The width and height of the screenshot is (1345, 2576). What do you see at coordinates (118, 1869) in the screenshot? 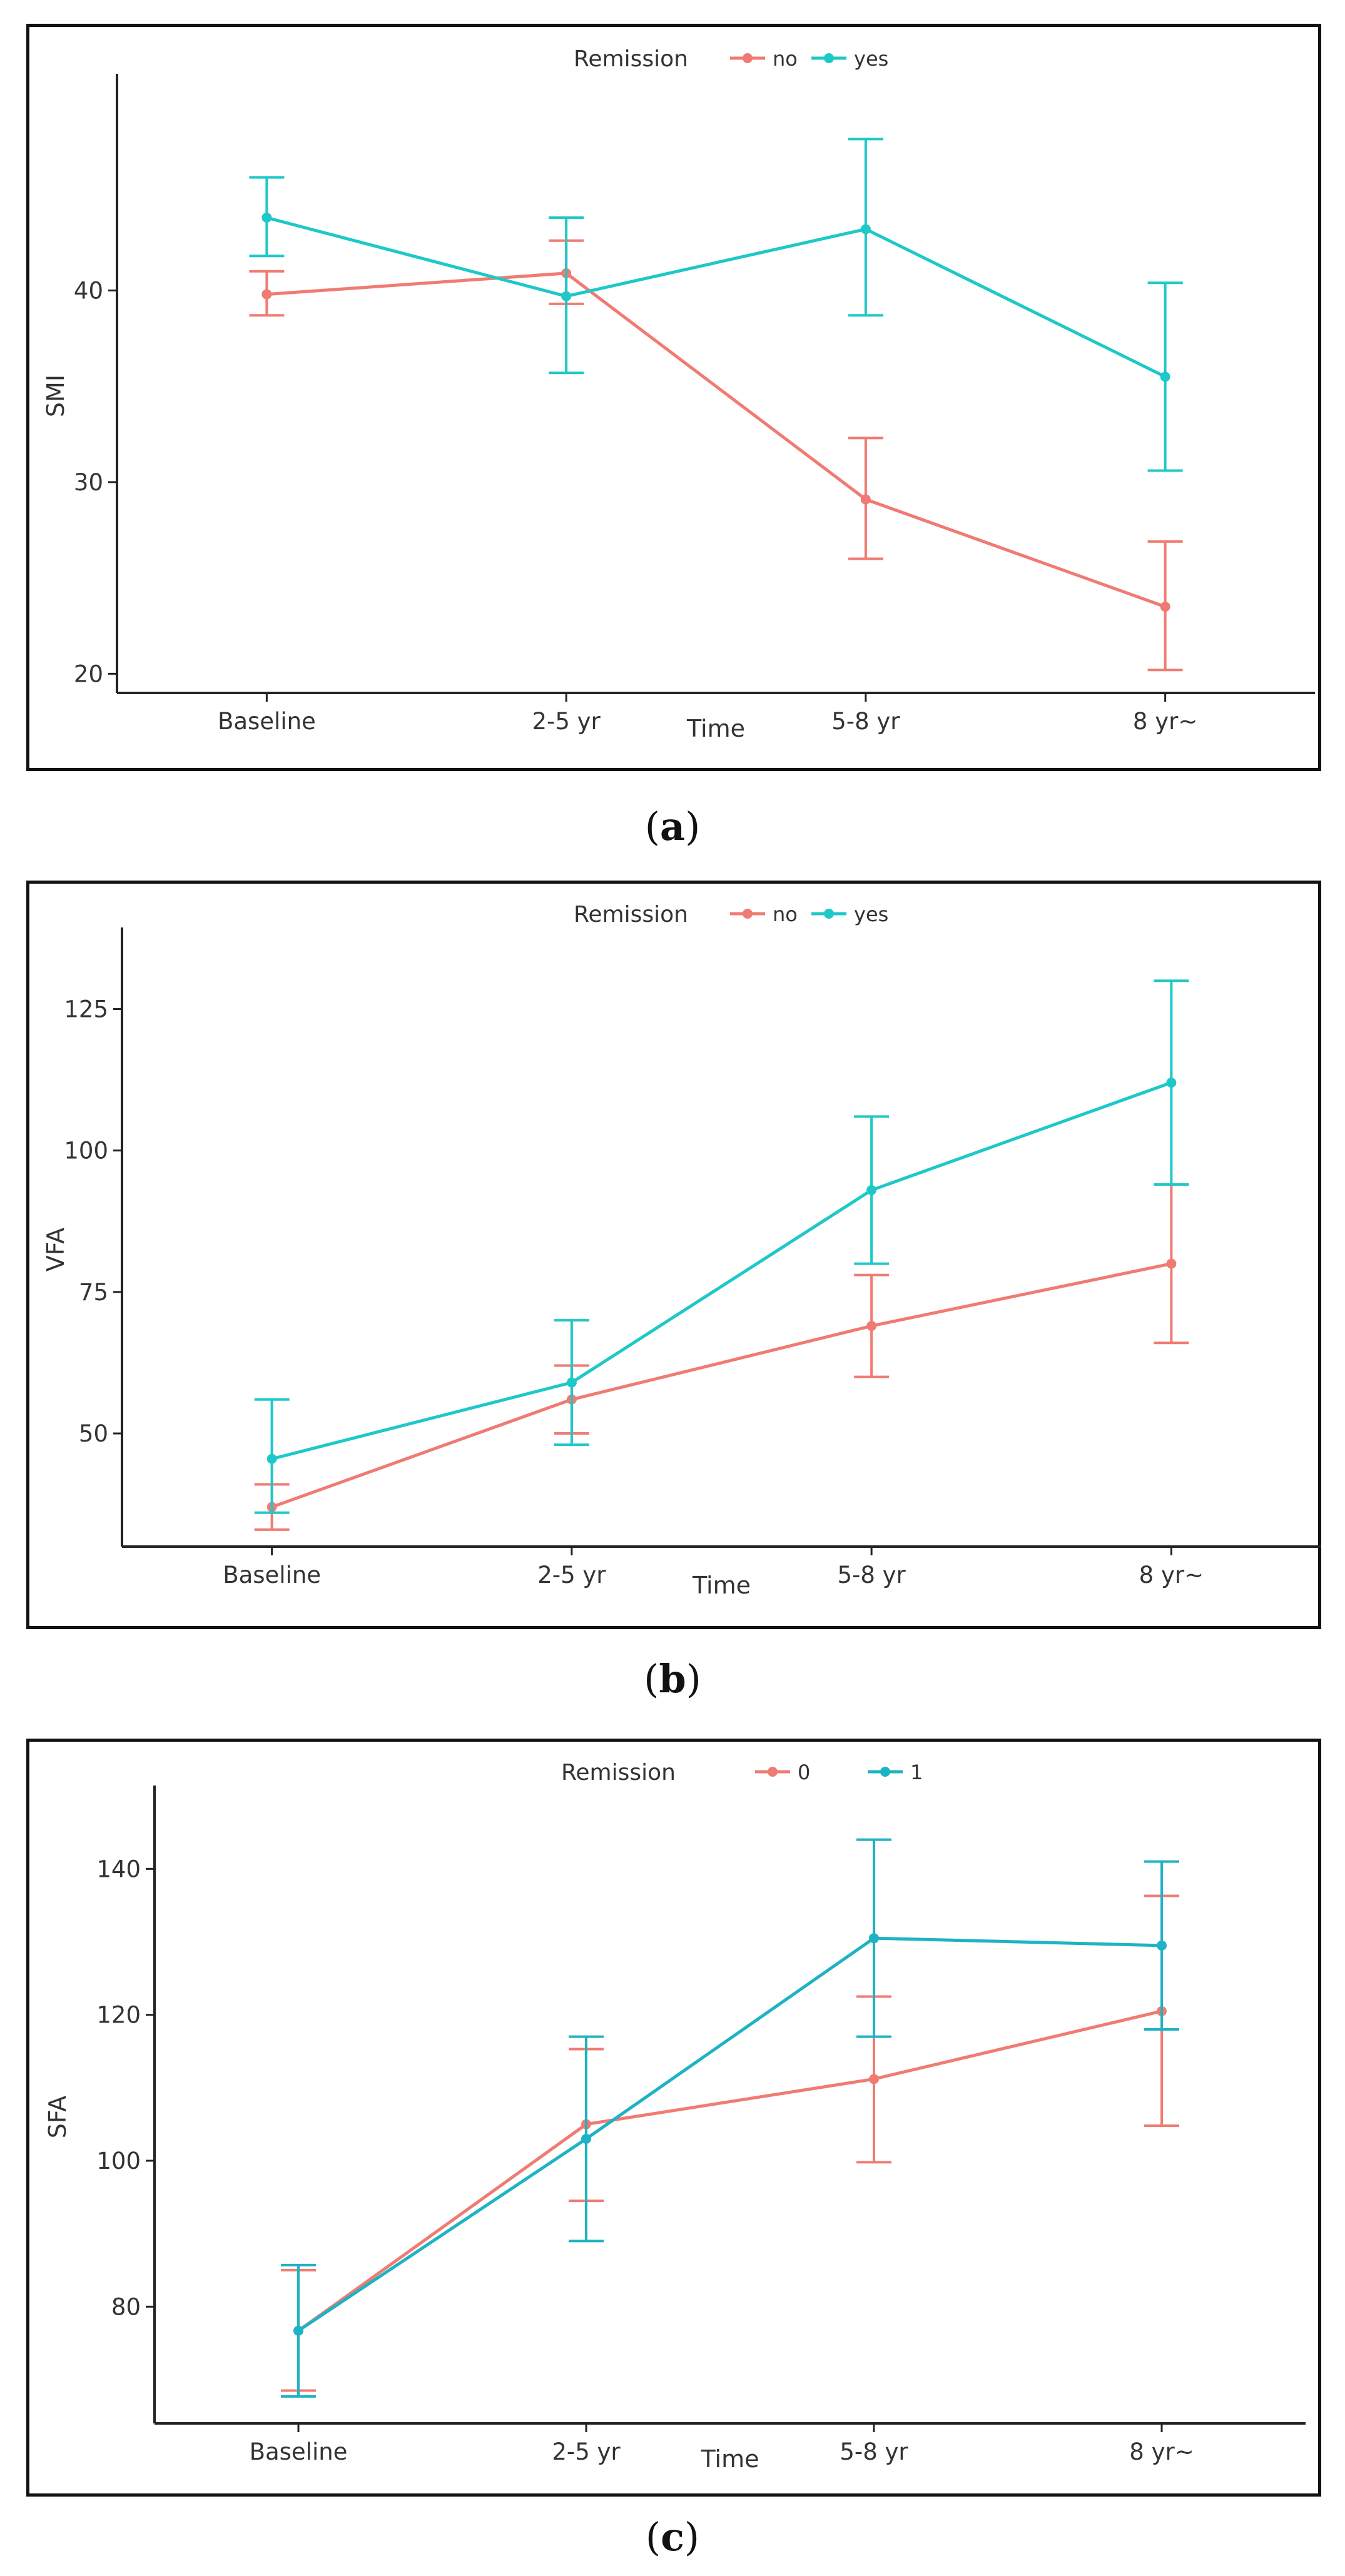
I see `y-tick-label: 140` at bounding box center [118, 1869].